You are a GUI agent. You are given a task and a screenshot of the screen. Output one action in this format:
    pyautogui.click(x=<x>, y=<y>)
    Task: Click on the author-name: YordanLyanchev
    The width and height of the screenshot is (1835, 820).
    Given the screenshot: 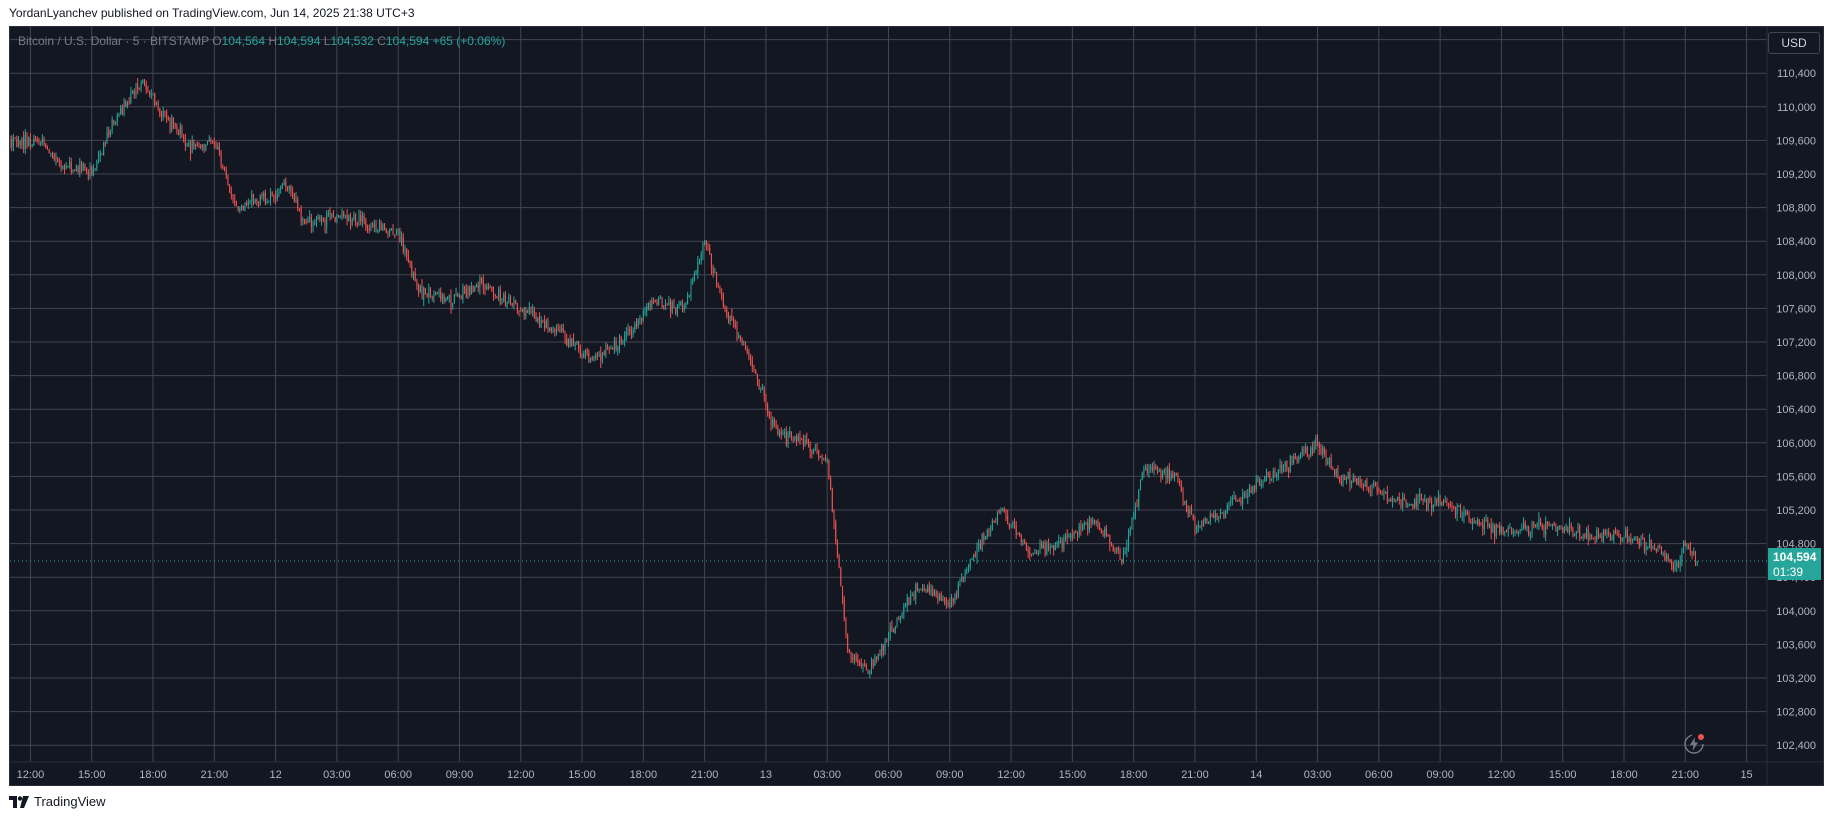 What is the action you would take?
    pyautogui.click(x=53, y=13)
    